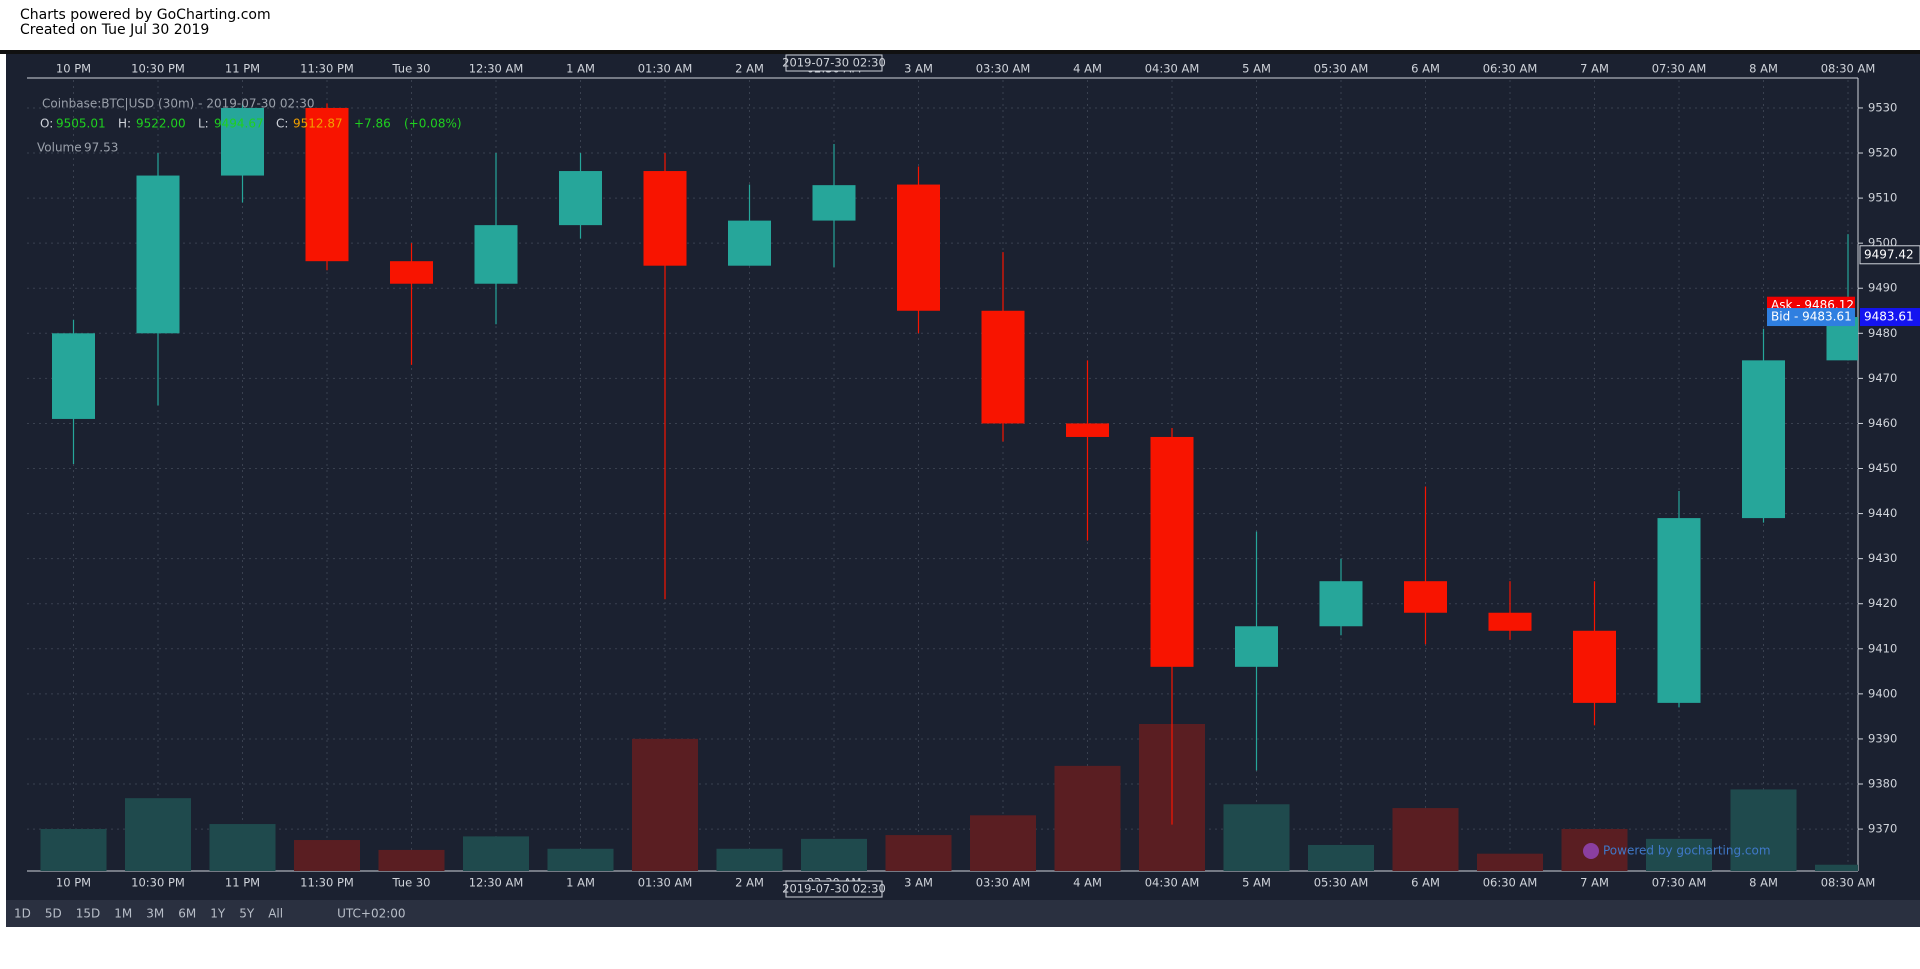 The height and width of the screenshot is (969, 1920). What do you see at coordinates (1087, 883) in the screenshot?
I see `x-tick-label: 4 AM` at bounding box center [1087, 883].